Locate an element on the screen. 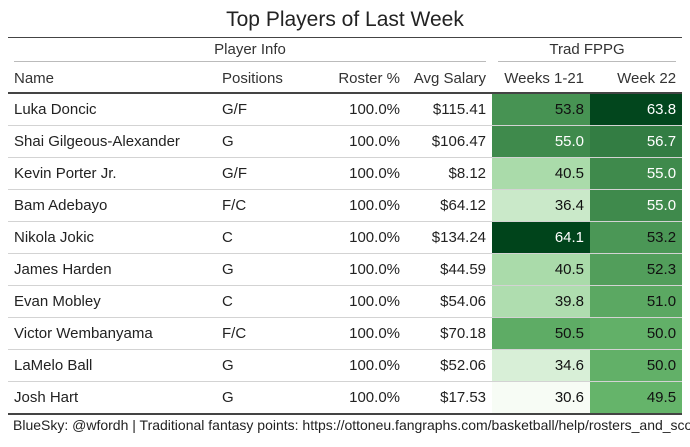 The width and height of the screenshot is (690, 447). cell-name: Shai Gilgeous-Alexander is located at coordinates (112, 141).